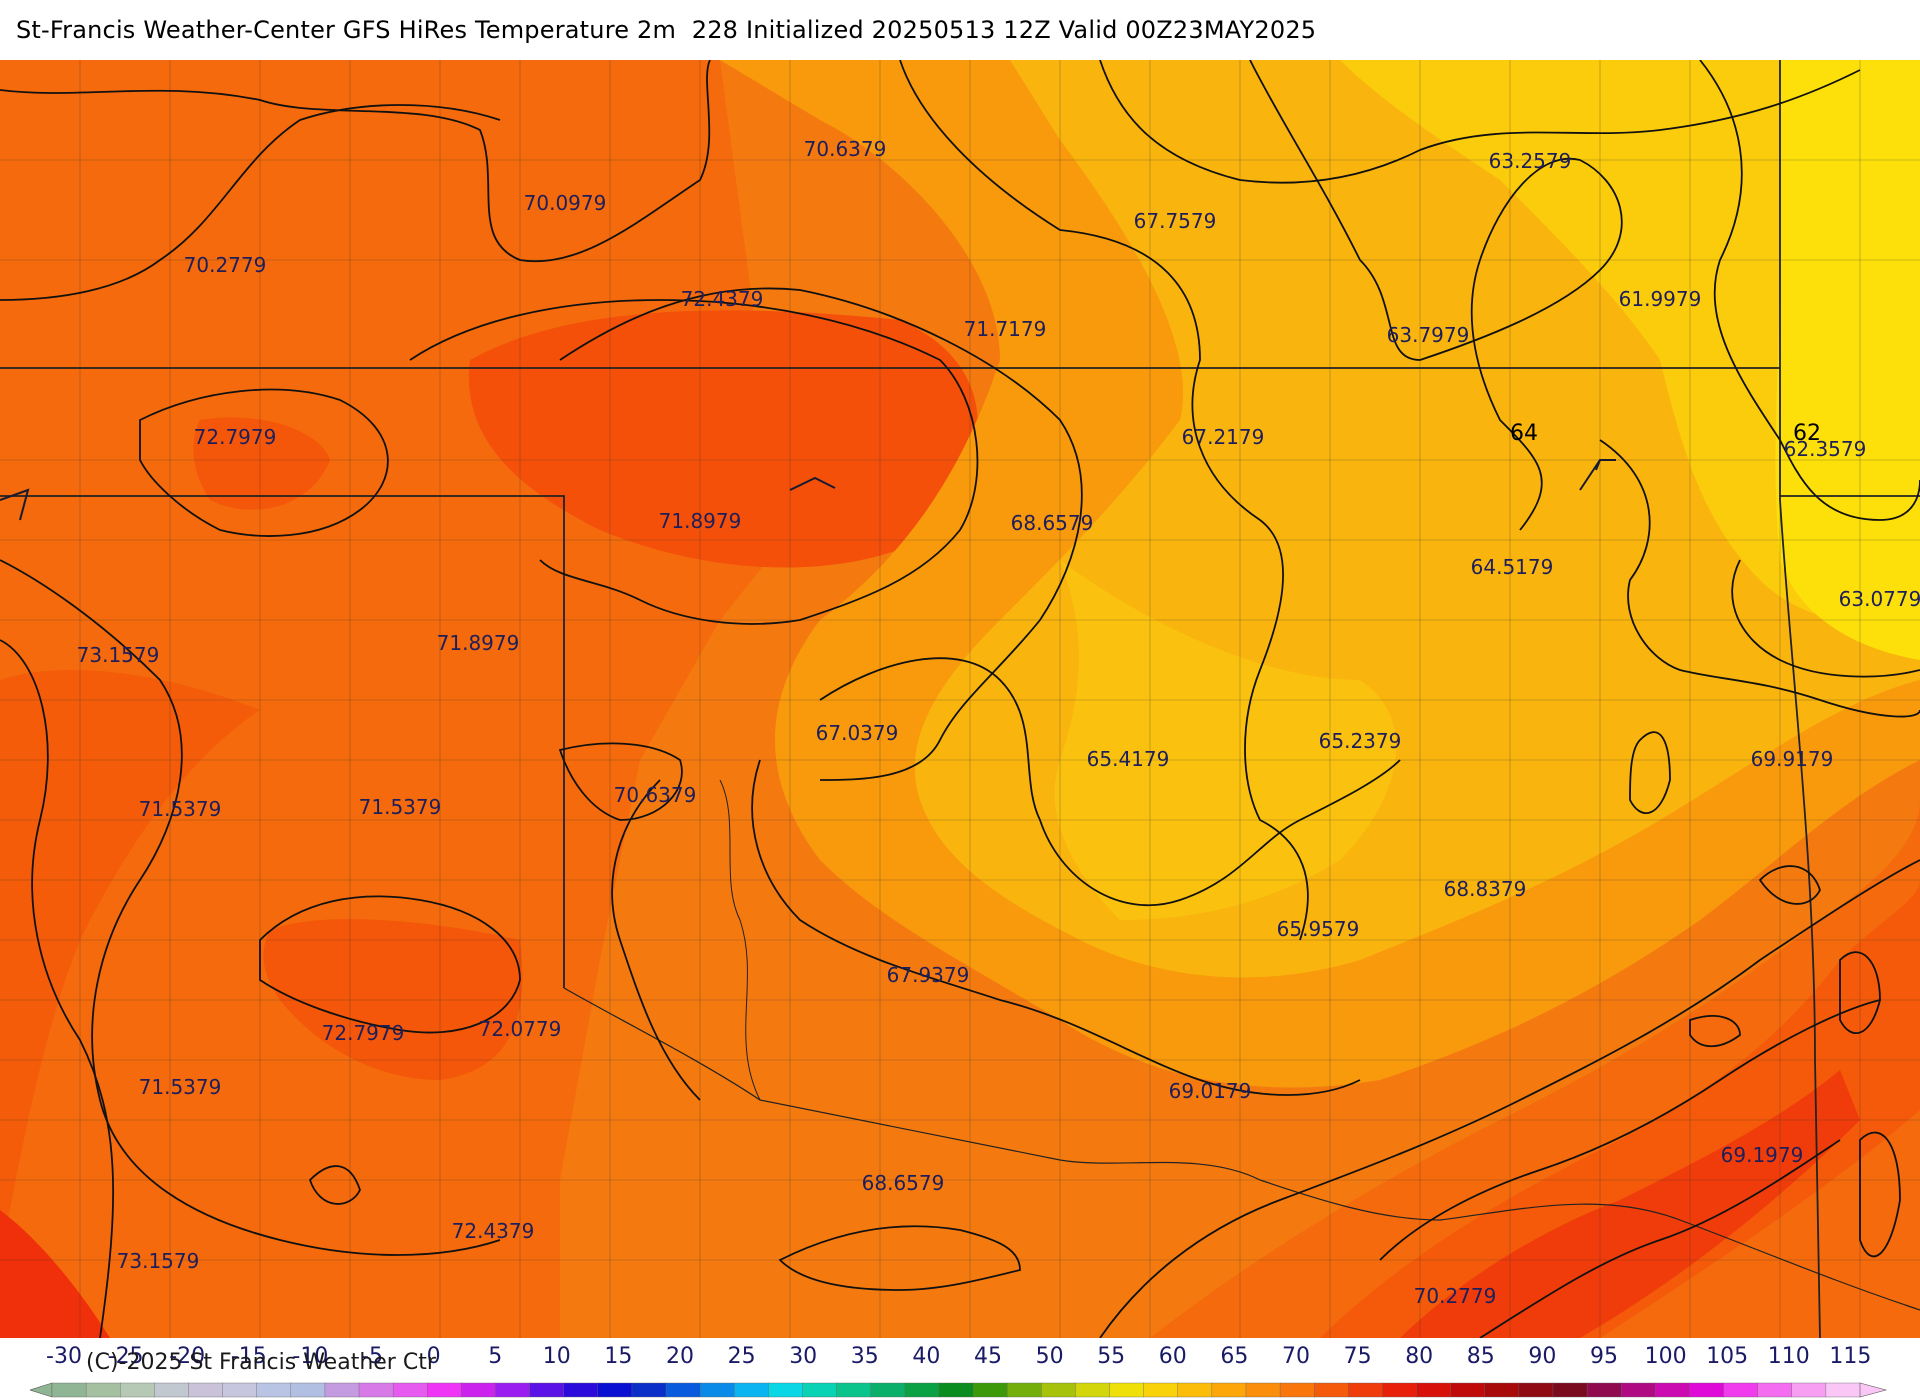 This screenshot has width=1920, height=1400. I want to click on colorbar-tick-label: 5, so click(495, 1356).